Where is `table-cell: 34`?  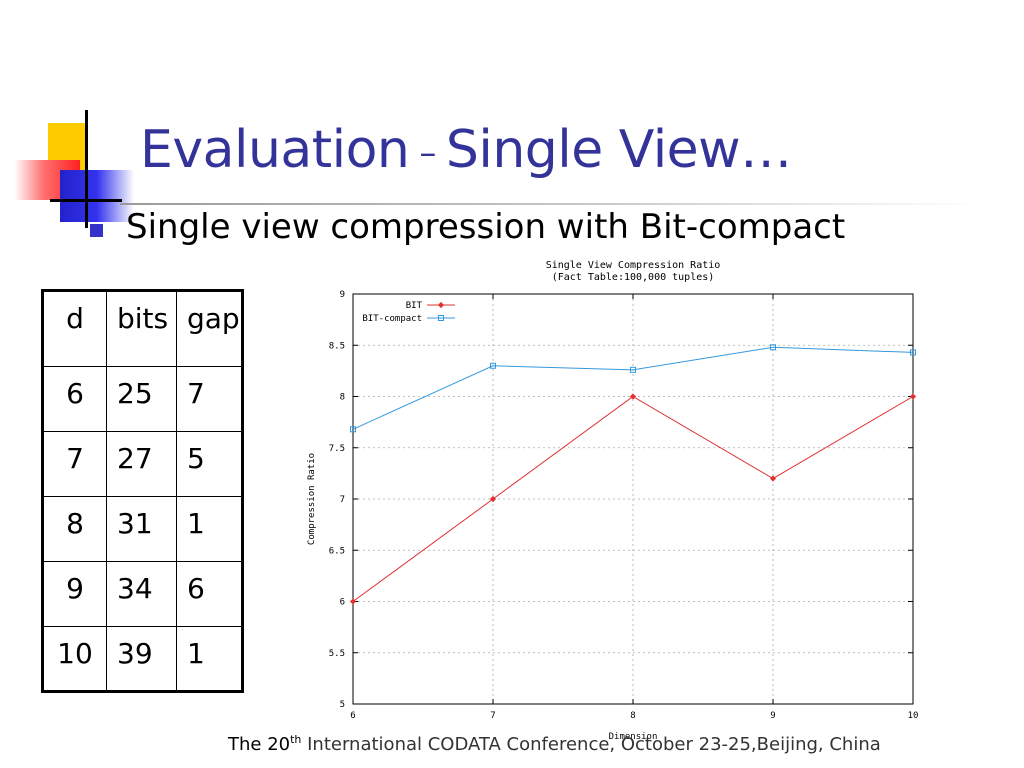
table-cell: 34 is located at coordinates (141, 594).